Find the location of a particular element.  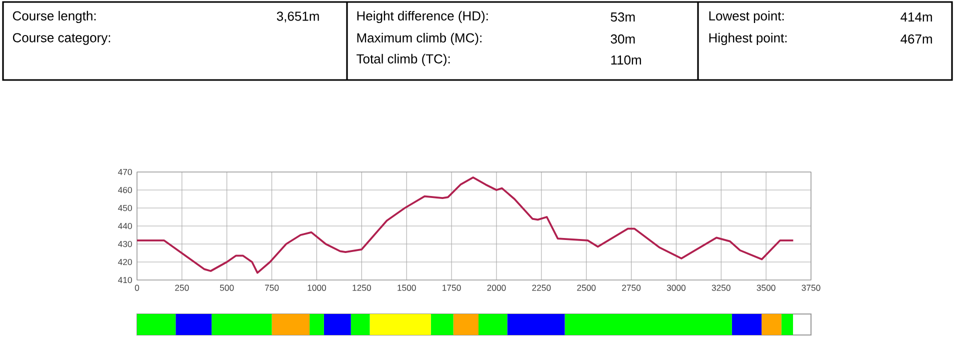

y-tick-label: 410 is located at coordinates (125, 280).